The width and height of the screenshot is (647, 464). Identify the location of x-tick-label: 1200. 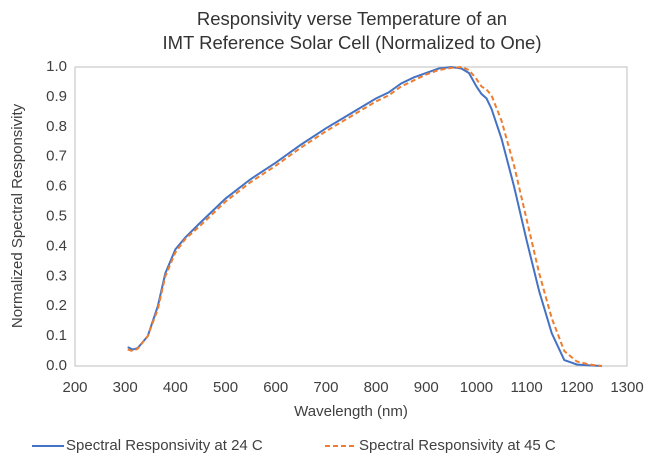
(576, 387).